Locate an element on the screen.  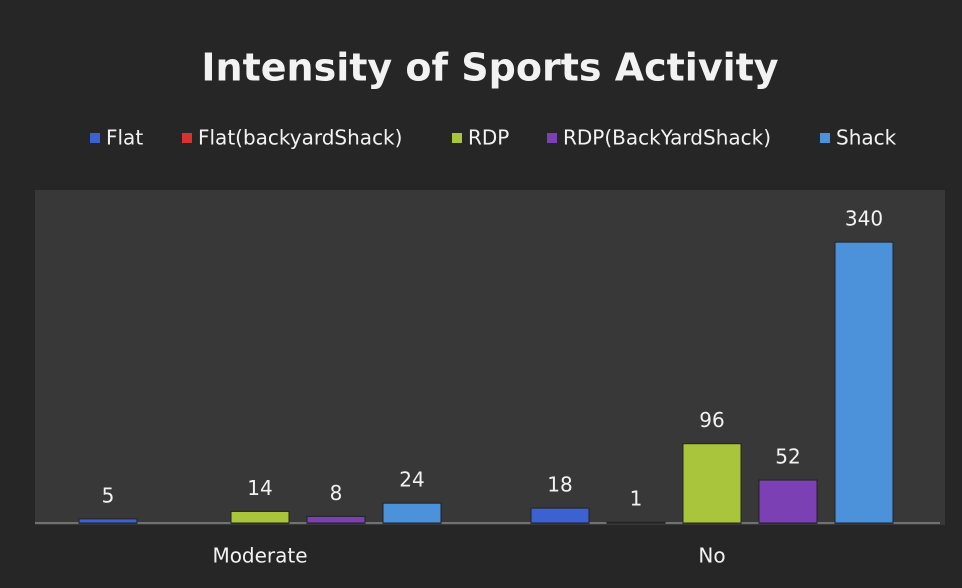
data-label: 96 is located at coordinates (711, 420).